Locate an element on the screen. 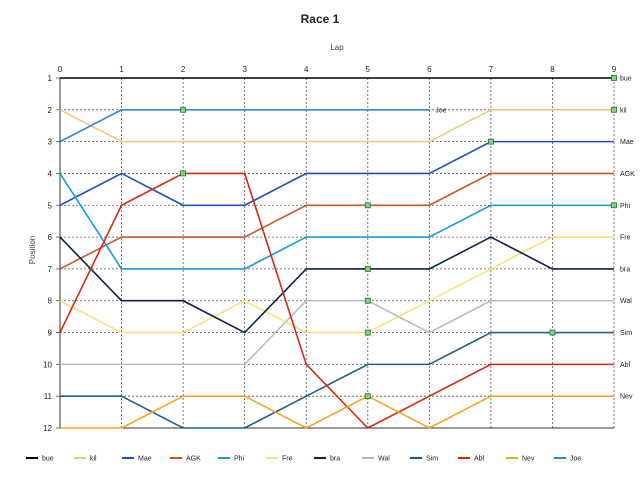 The width and height of the screenshot is (640, 480). end-label-bra: bra is located at coordinates (625, 269).